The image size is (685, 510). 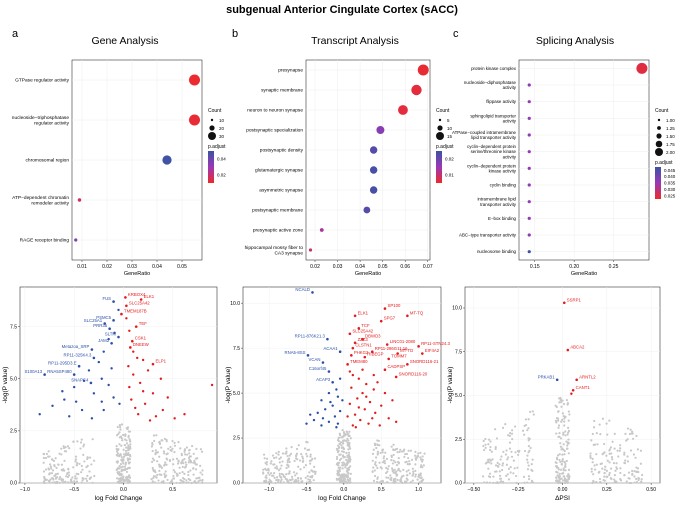 I want to click on transcript_dot-category-line: synaptic membrane, so click(x=282, y=91).